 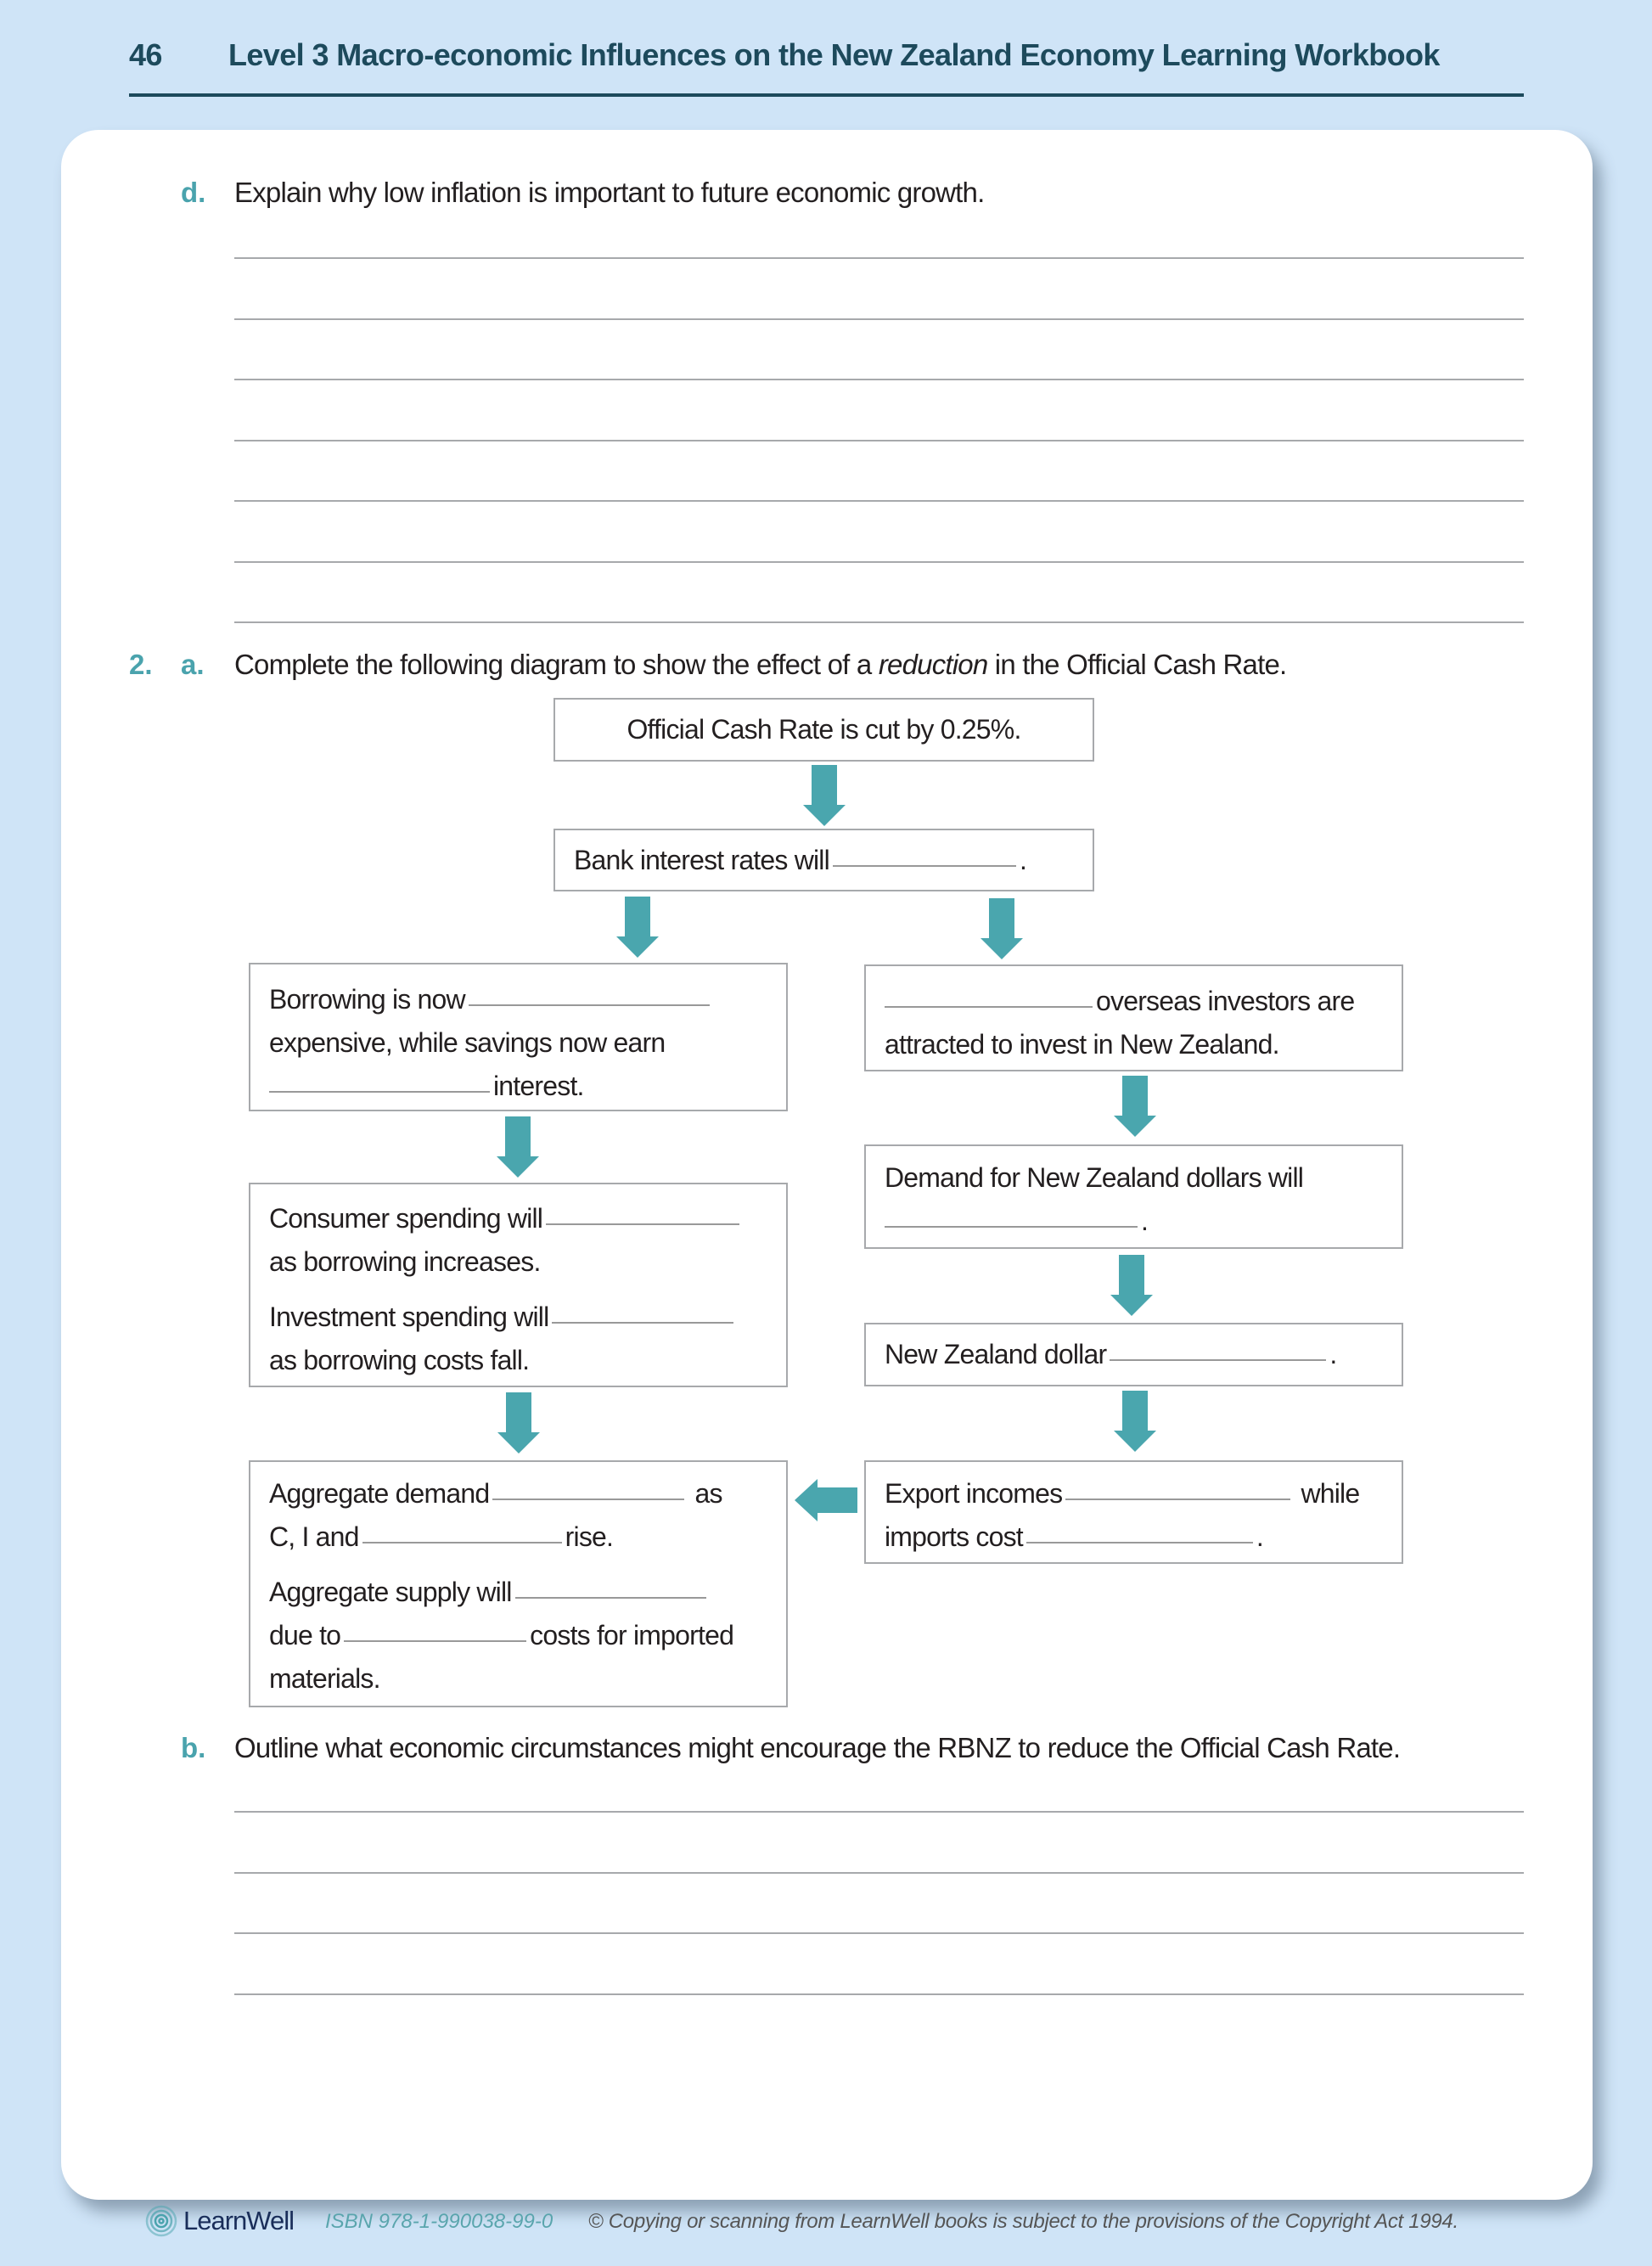 I want to click on box-text: as, so click(x=708, y=1493).